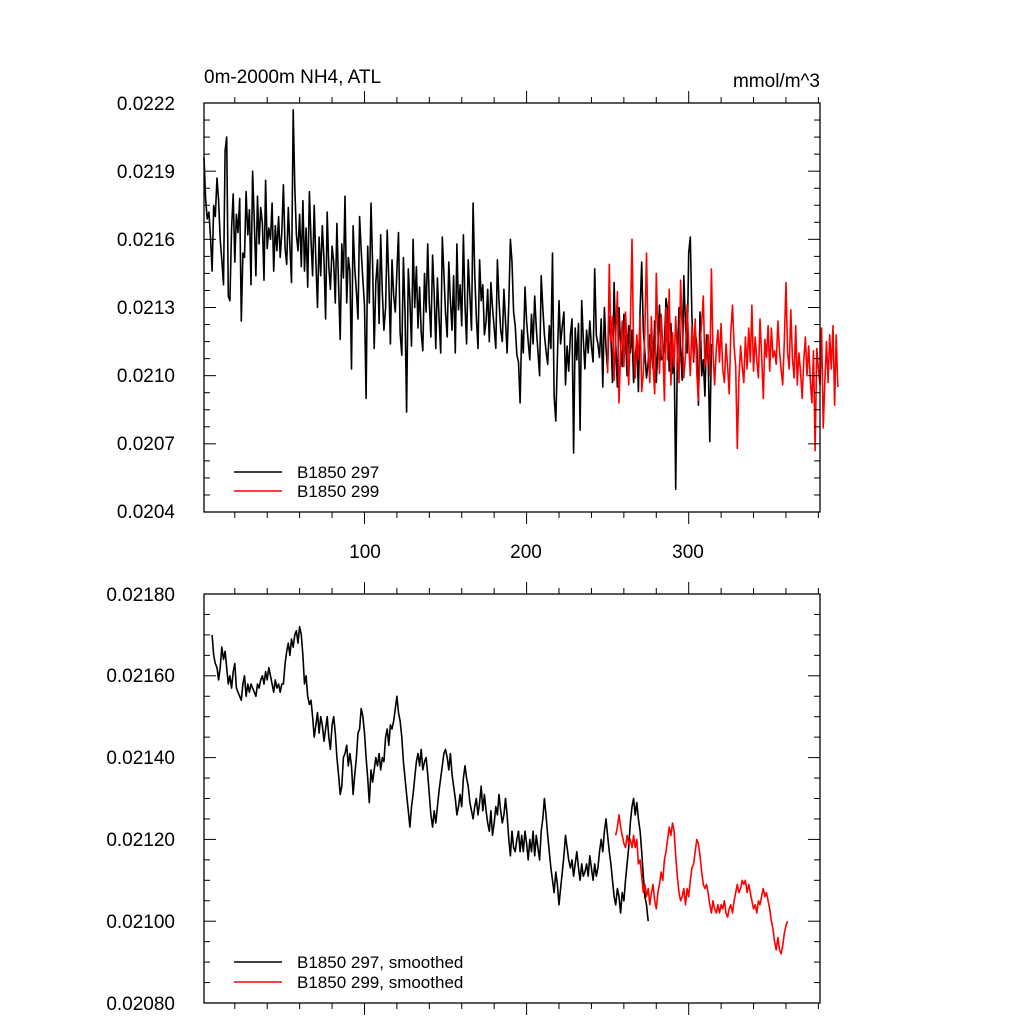 Image resolution: width=1024 pixels, height=1024 pixels. Describe the element at coordinates (140, 840) in the screenshot. I see `y-tick-label: 0.02120` at that location.